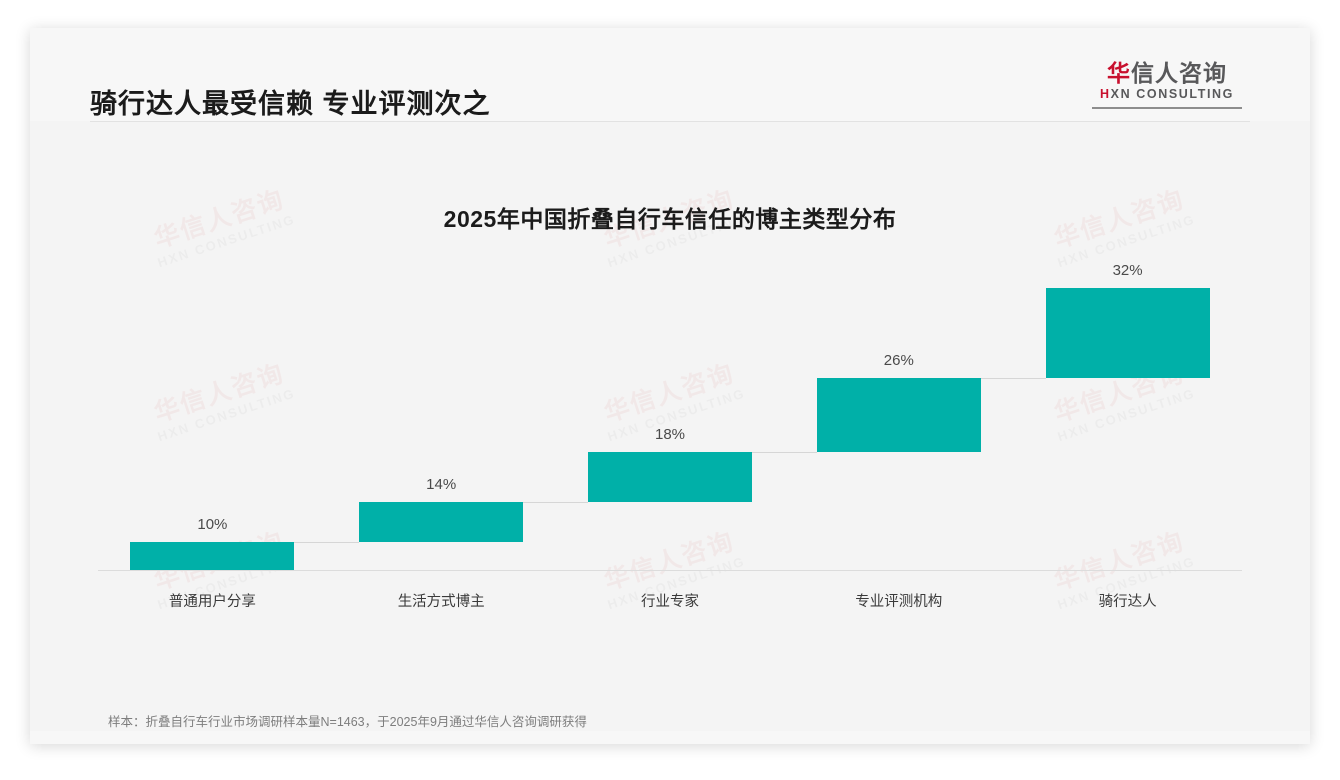 The height and width of the screenshot is (780, 1340). I want to click on x-axis-label-4: 专业评测机构, so click(899, 602).